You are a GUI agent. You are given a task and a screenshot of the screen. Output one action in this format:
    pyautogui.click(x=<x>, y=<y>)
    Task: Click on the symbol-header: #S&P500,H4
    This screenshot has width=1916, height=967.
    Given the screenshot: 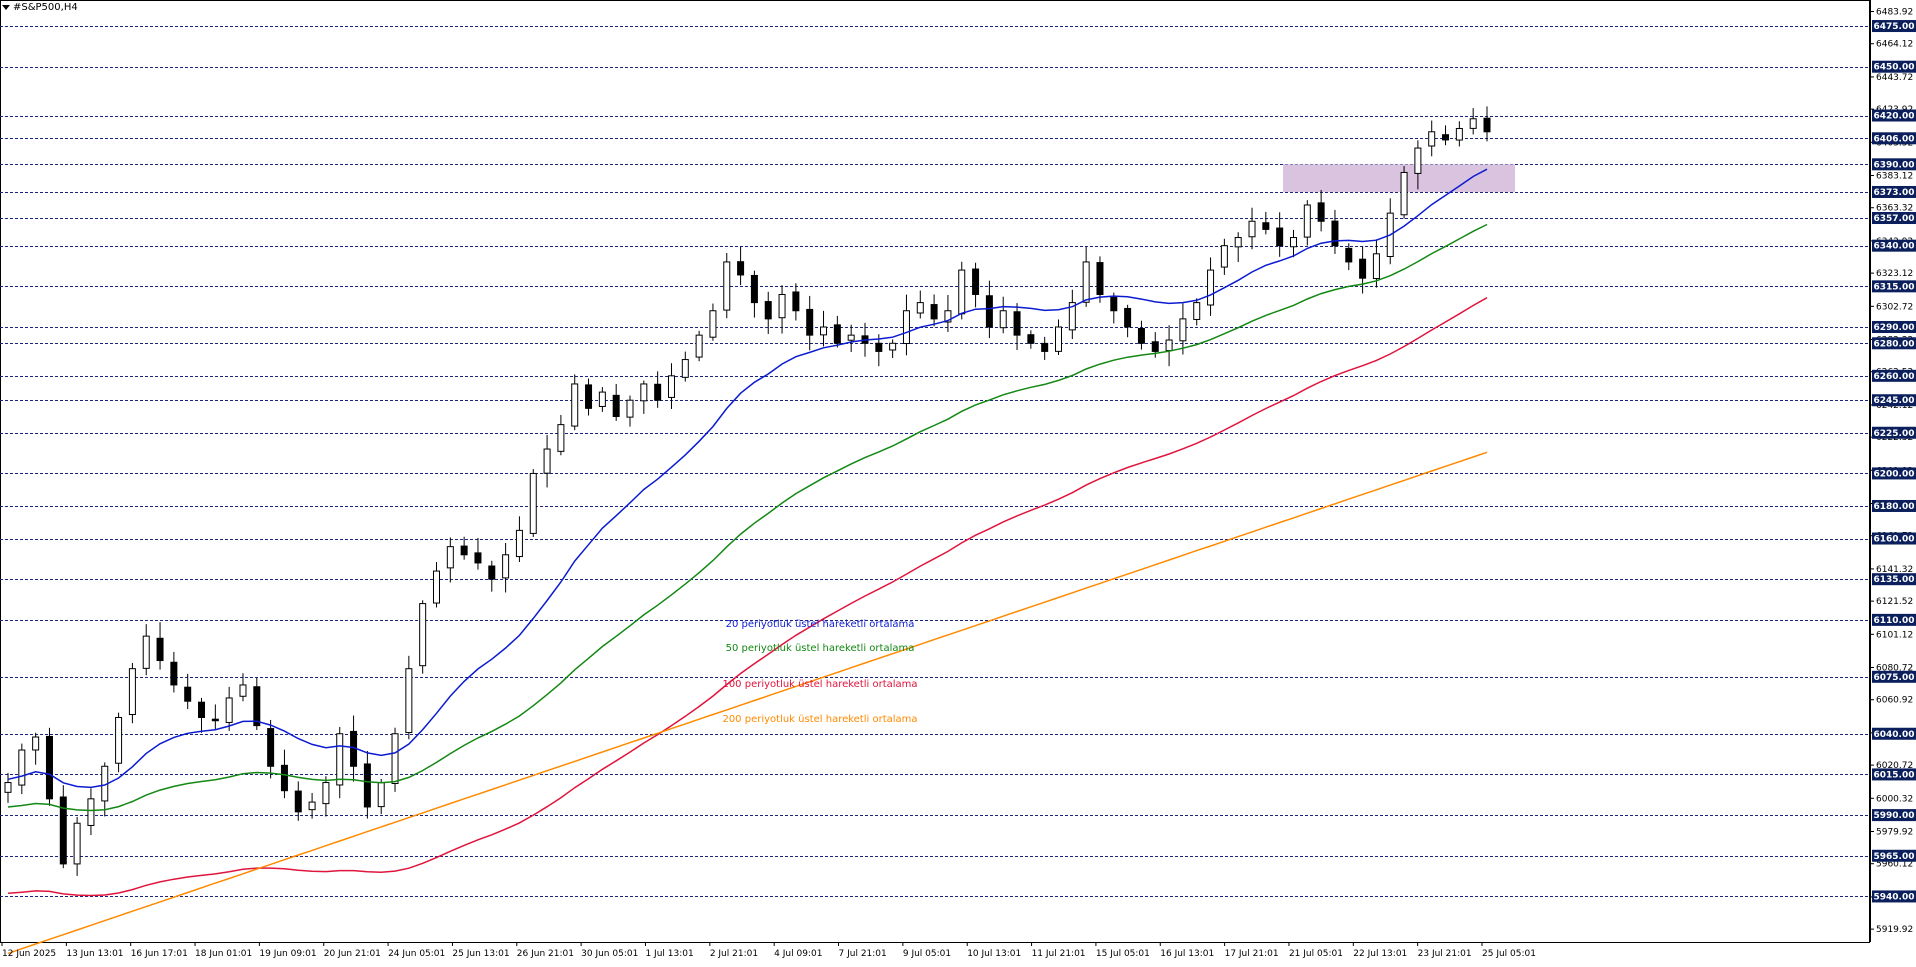 What is the action you would take?
    pyautogui.click(x=40, y=7)
    